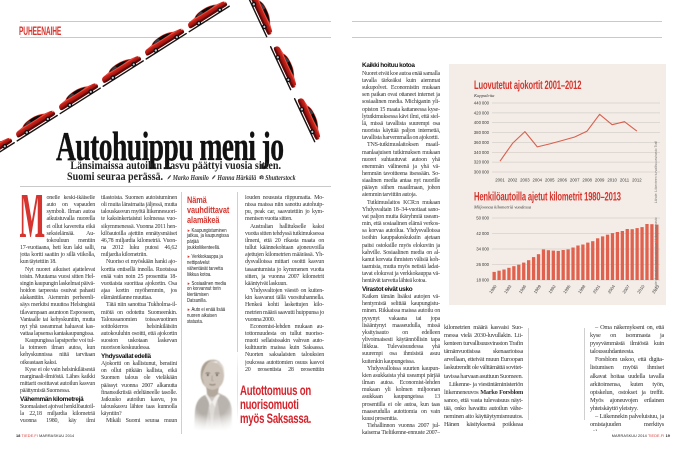 The width and height of the screenshot is (686, 449). Describe the element at coordinates (482, 152) in the screenshot. I see `svg-text: 340 000` at that location.